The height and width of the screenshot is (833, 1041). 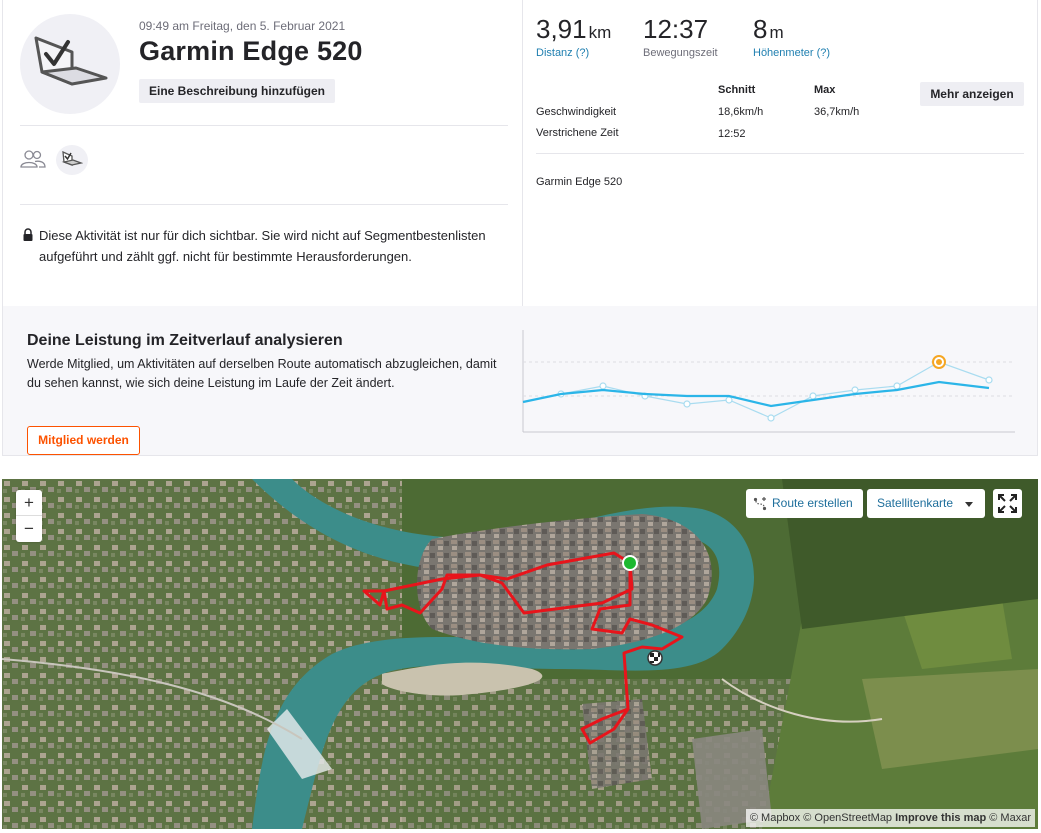 I want to click on group-athletes-icon, so click(x=33, y=159).